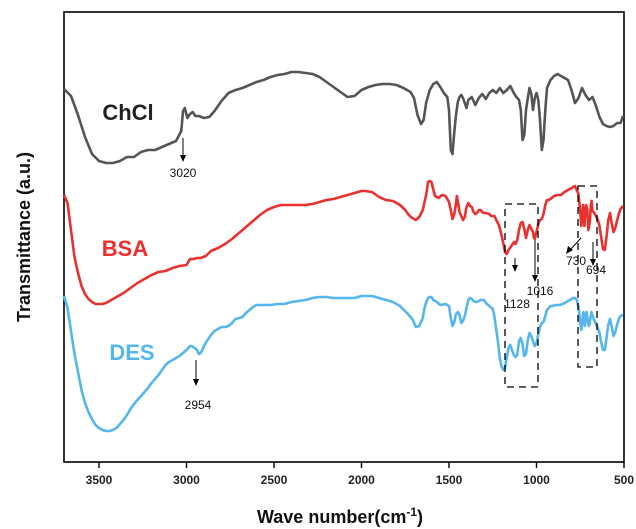 This screenshot has width=636, height=529. Describe the element at coordinates (131, 352) in the screenshot. I see `series-label-des: DES` at that location.